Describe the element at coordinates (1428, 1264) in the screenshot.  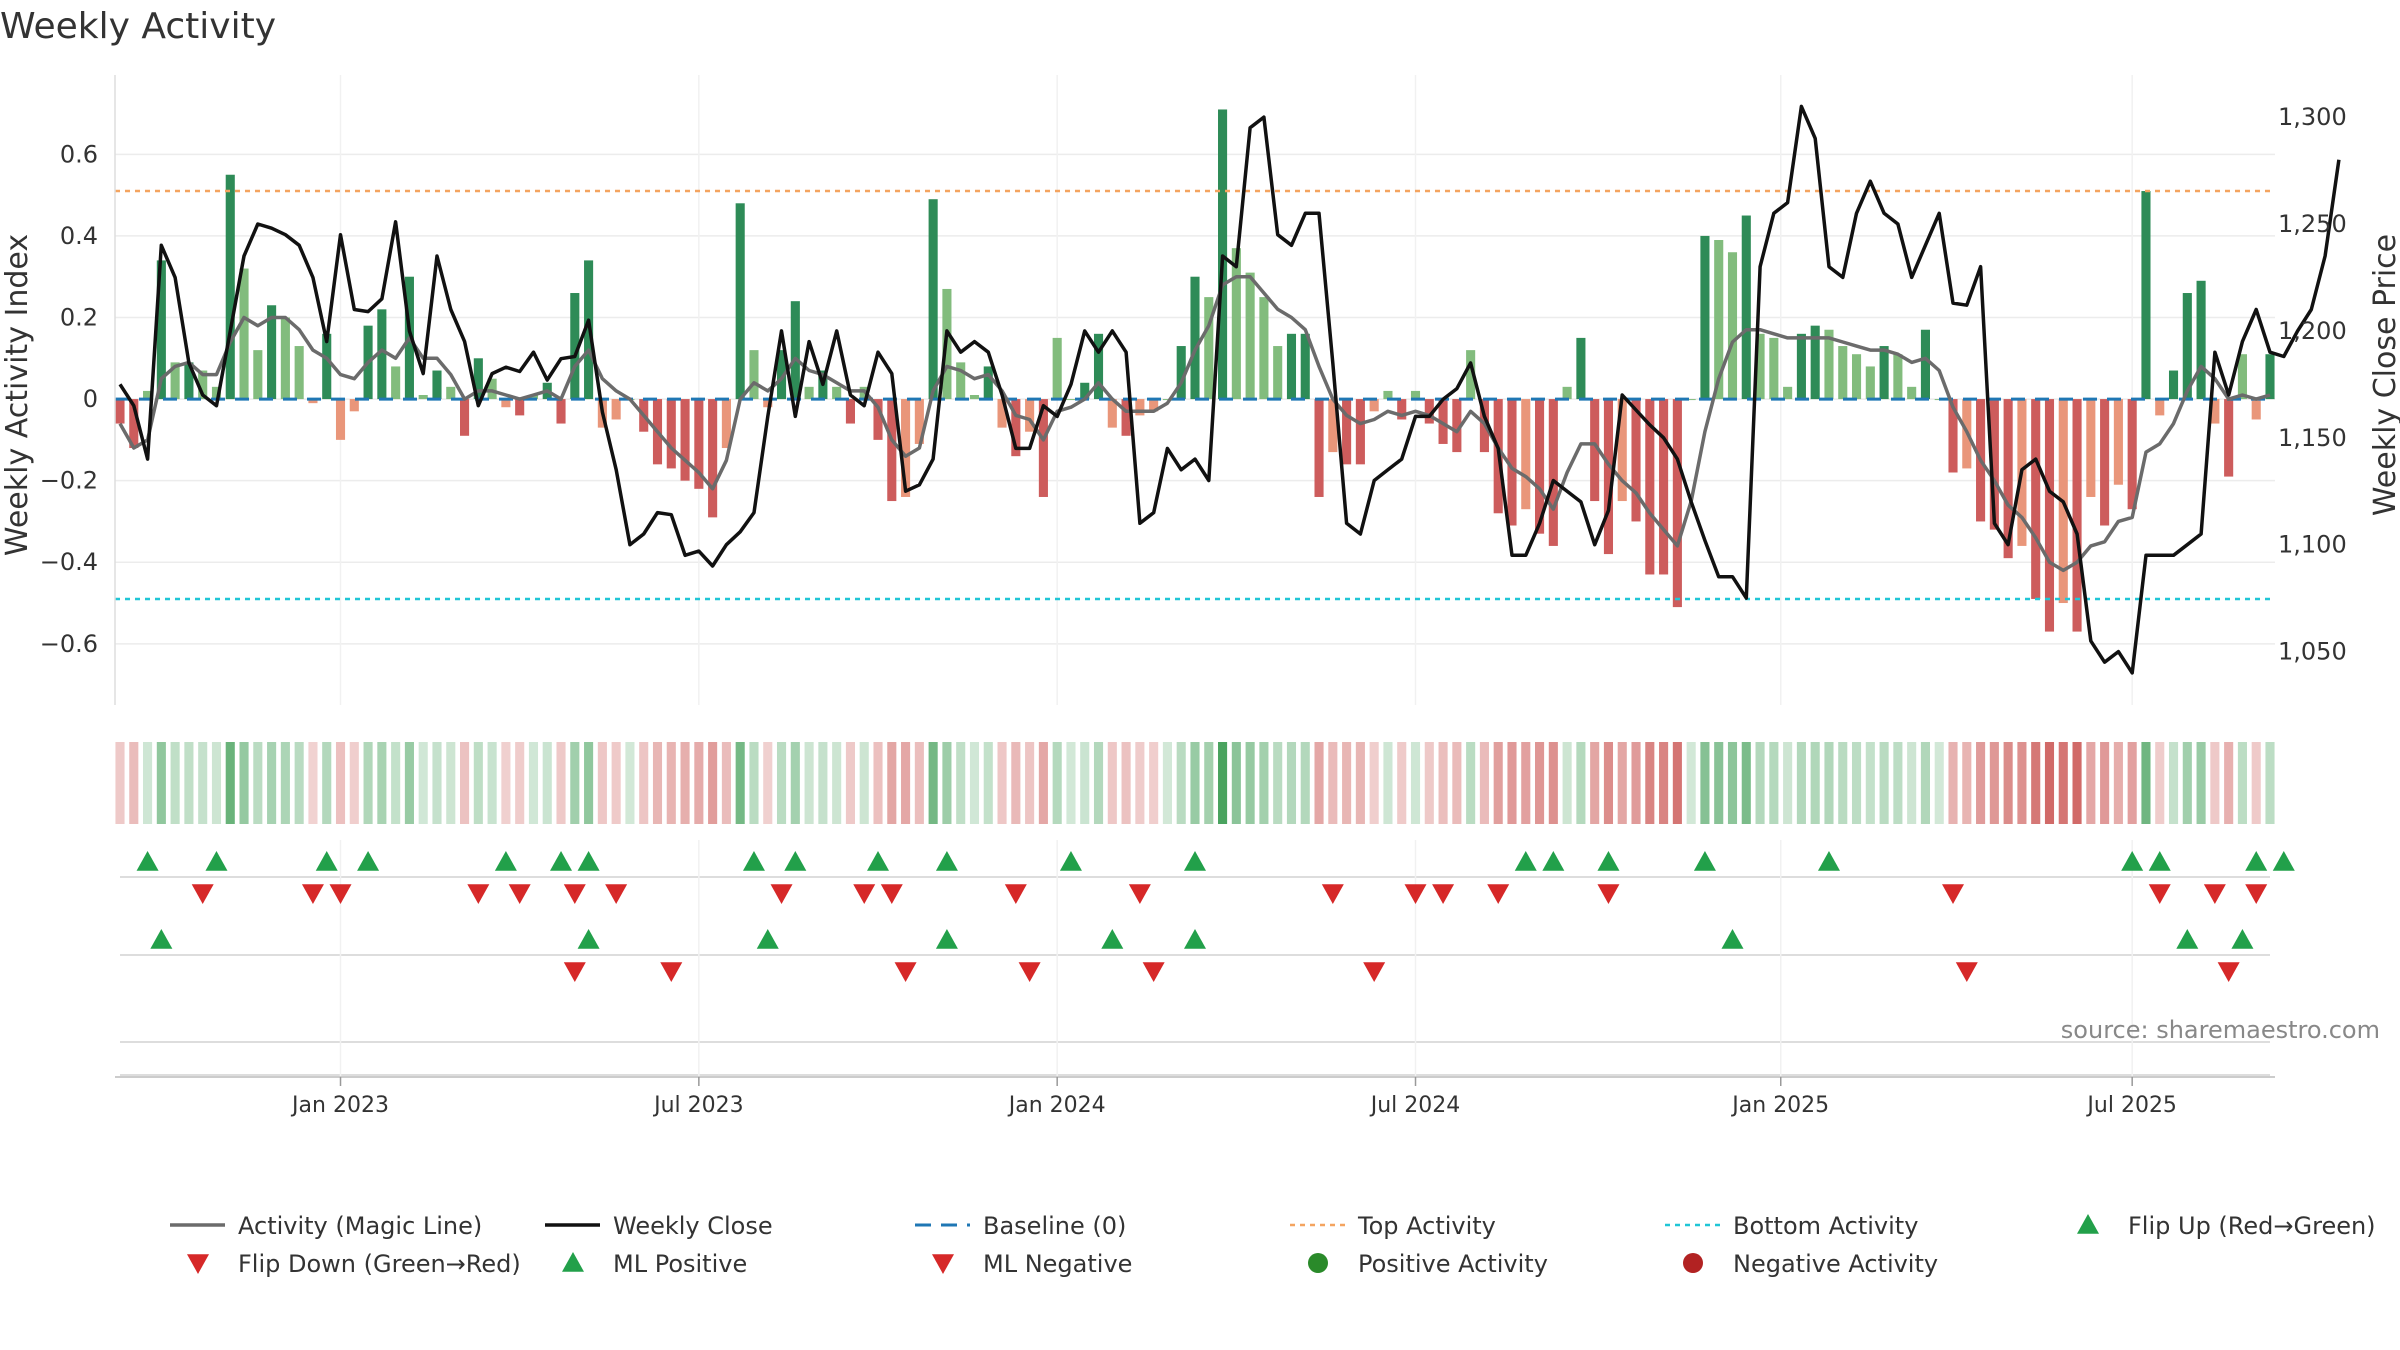
I see `legend-item: Positive Activity` at that location.